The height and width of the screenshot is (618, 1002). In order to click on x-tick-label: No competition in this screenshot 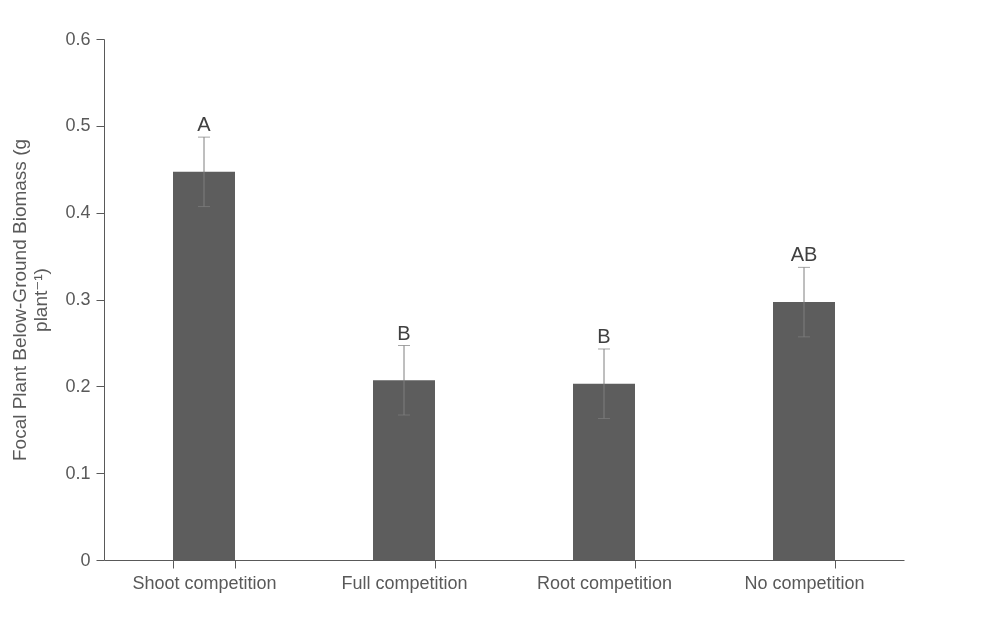, I will do `click(804, 582)`.